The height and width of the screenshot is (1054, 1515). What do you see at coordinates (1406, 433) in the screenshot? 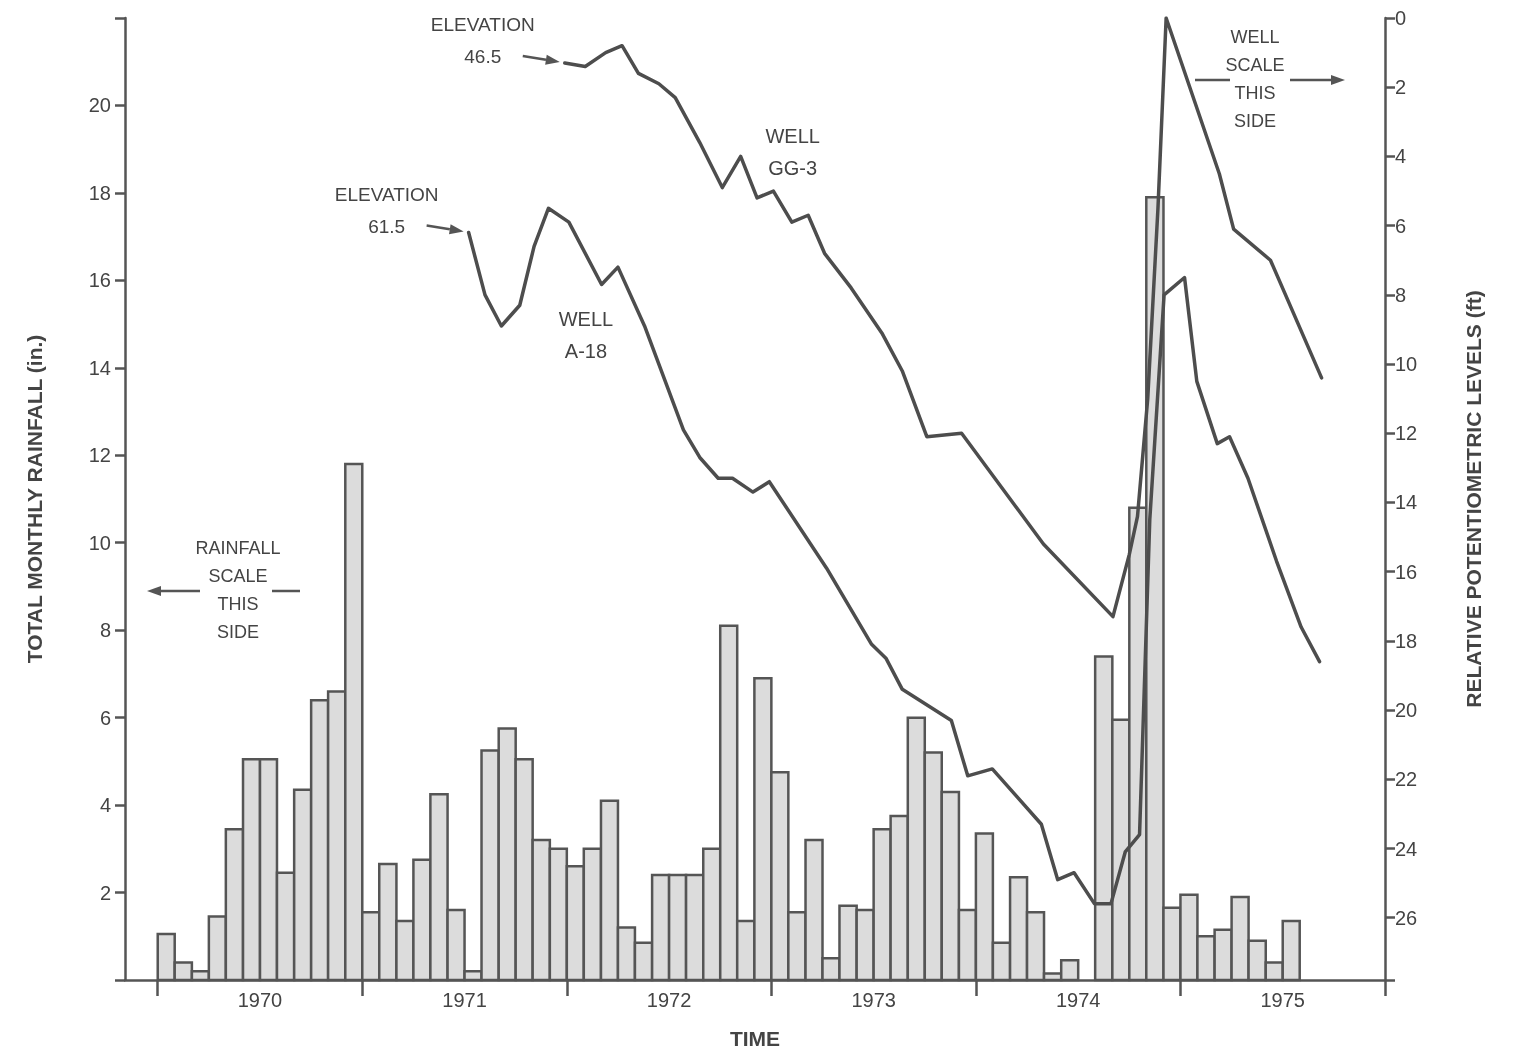
I see `y2-tick-label: 12` at bounding box center [1406, 433].